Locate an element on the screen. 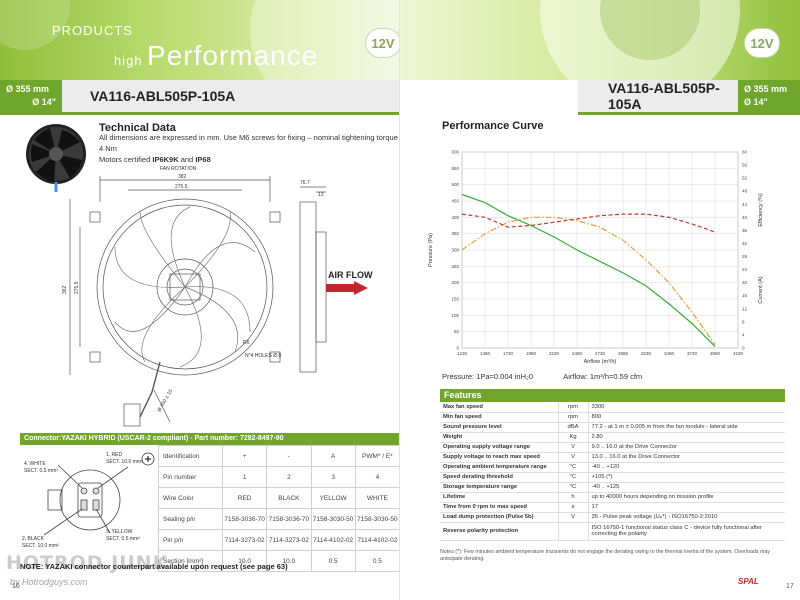  connector-cell: A is located at coordinates (333, 456).